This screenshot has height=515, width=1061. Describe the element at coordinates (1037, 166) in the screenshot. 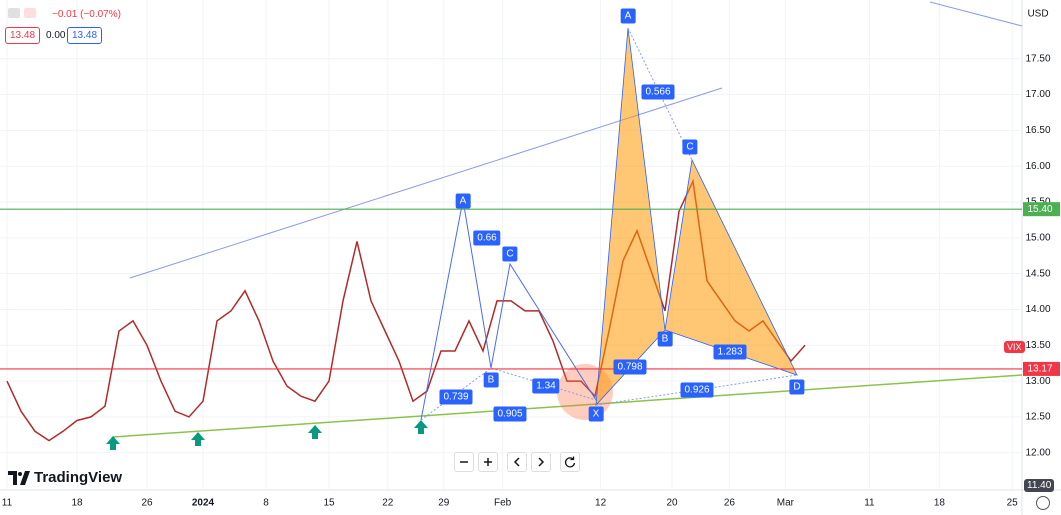

I see `y-tick-label: 16.00` at that location.